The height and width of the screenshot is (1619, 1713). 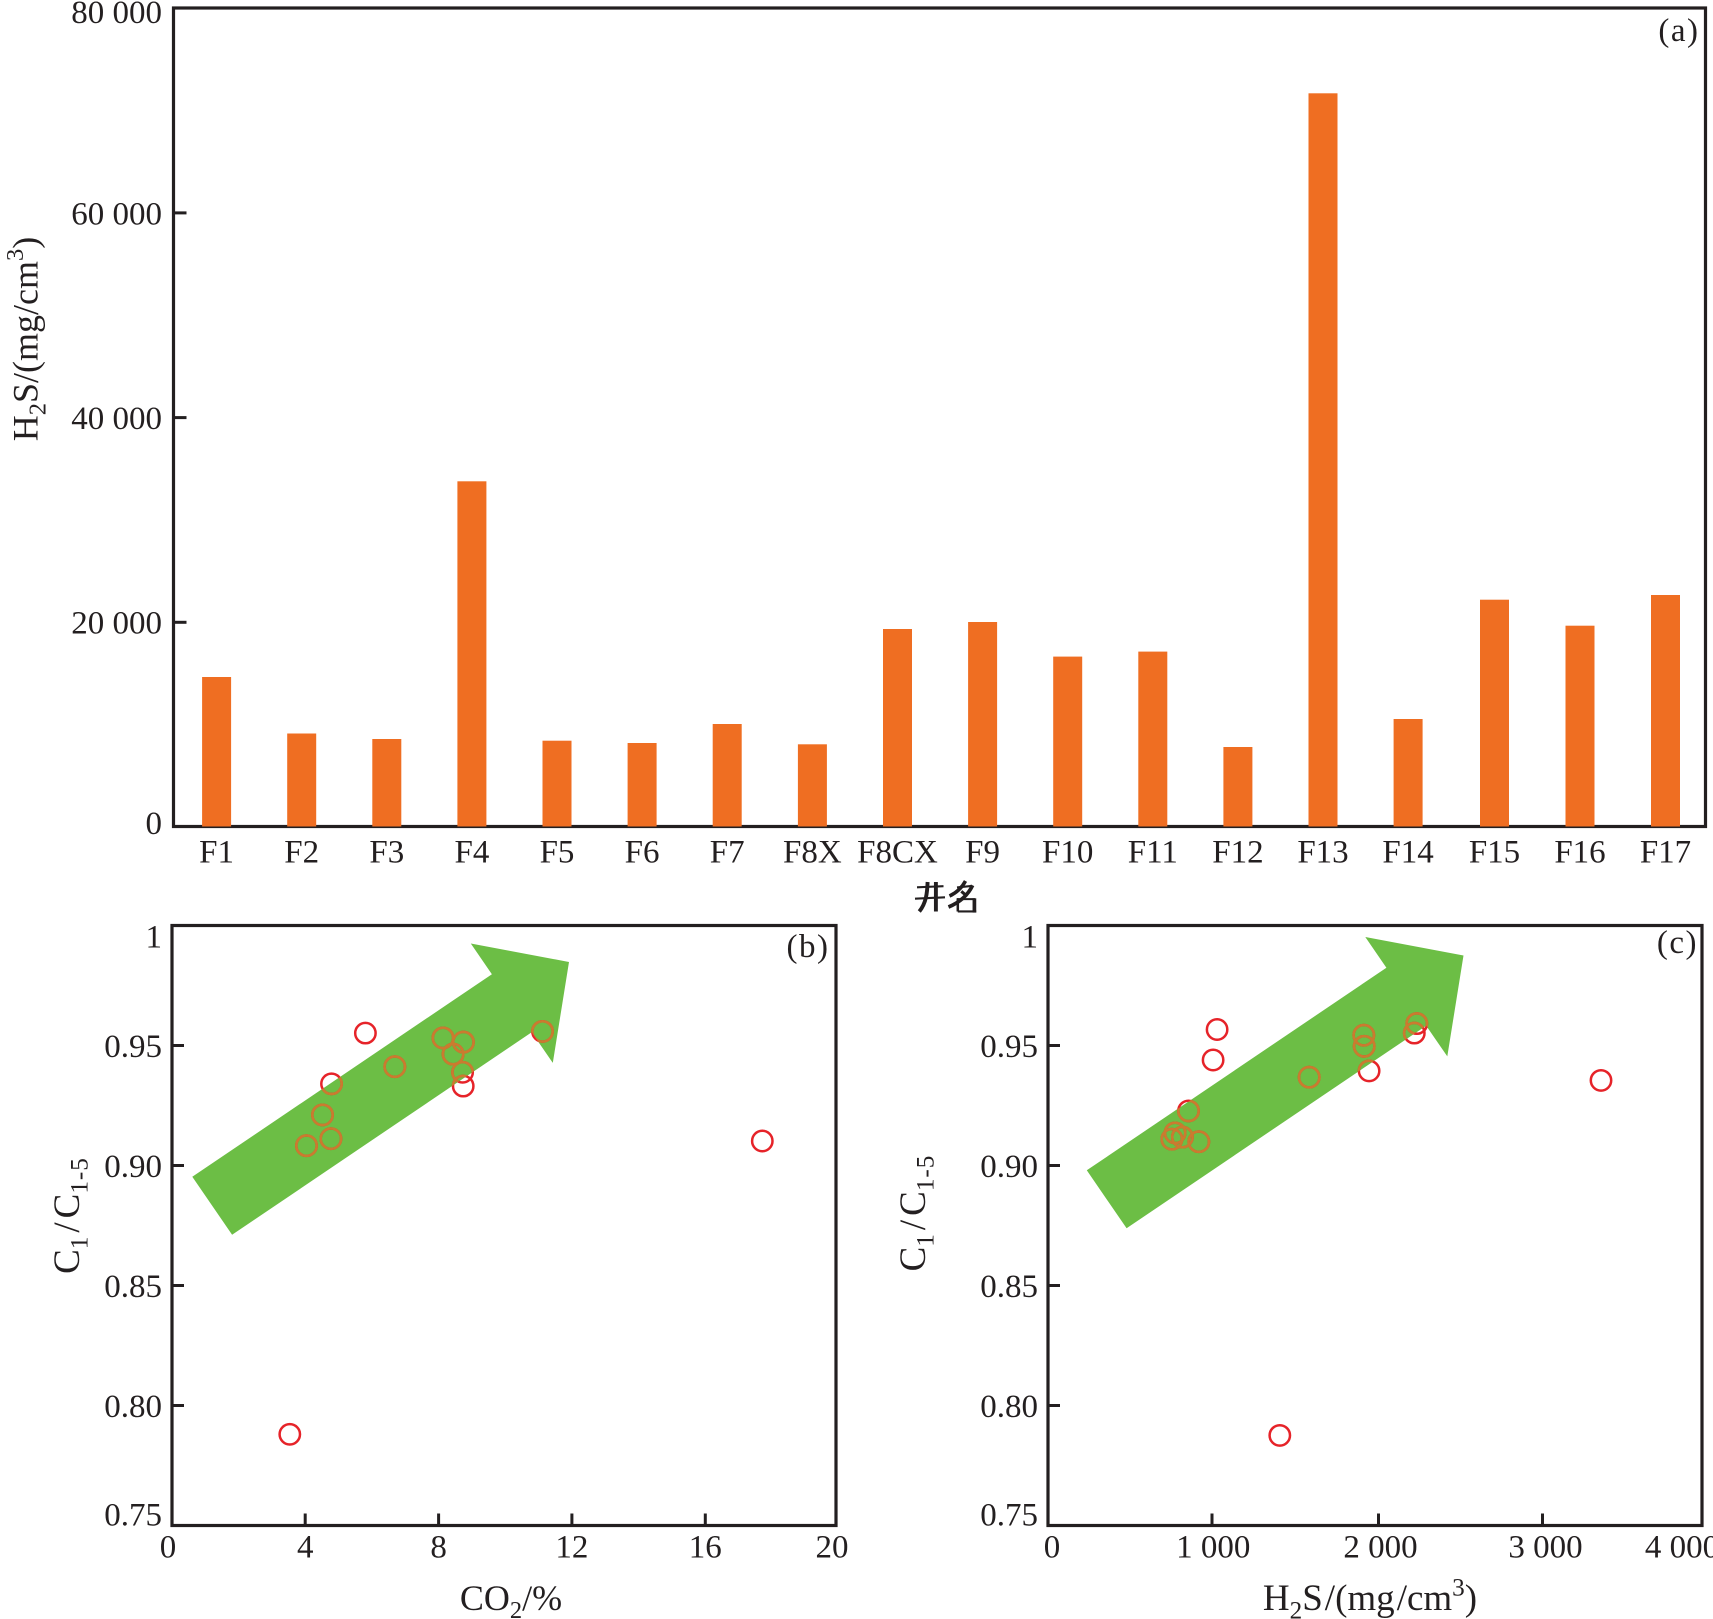 I want to click on svg-text: 80 000, so click(x=116, y=15).